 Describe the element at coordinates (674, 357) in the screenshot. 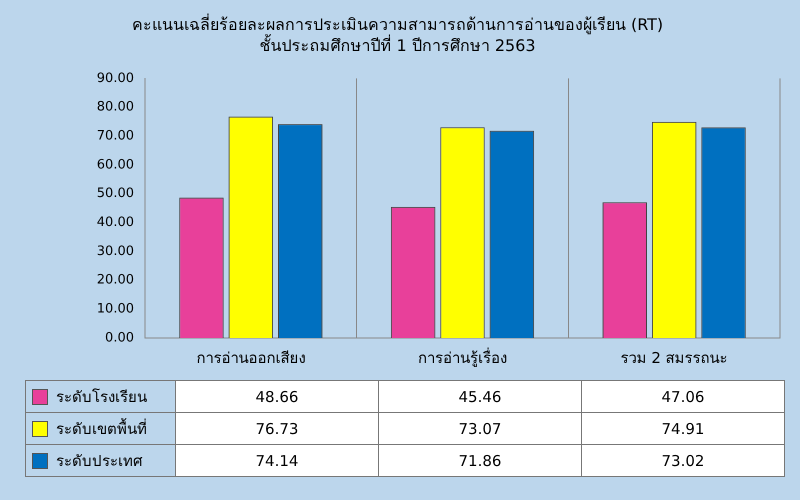

I see `x-tick-label: รวม 2 สมรรถนะ` at that location.